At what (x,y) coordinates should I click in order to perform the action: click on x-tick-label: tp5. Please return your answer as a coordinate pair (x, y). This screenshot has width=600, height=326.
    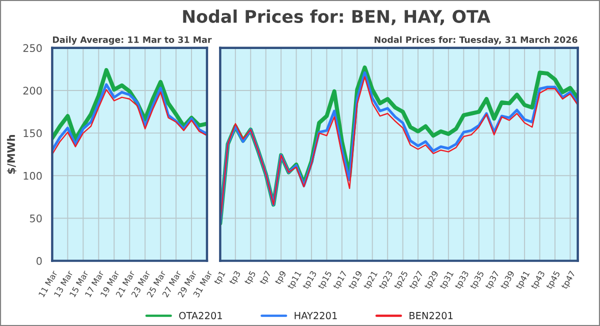
    Looking at the image, I should click on (251, 278).